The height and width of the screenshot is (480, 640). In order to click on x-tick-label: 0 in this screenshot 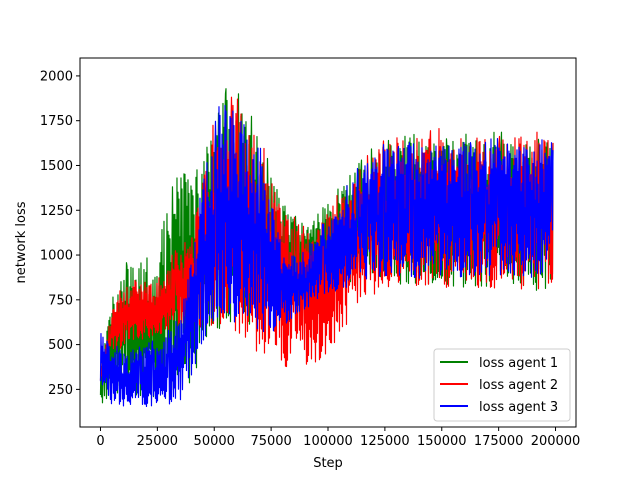, I will do `click(100, 441)`.